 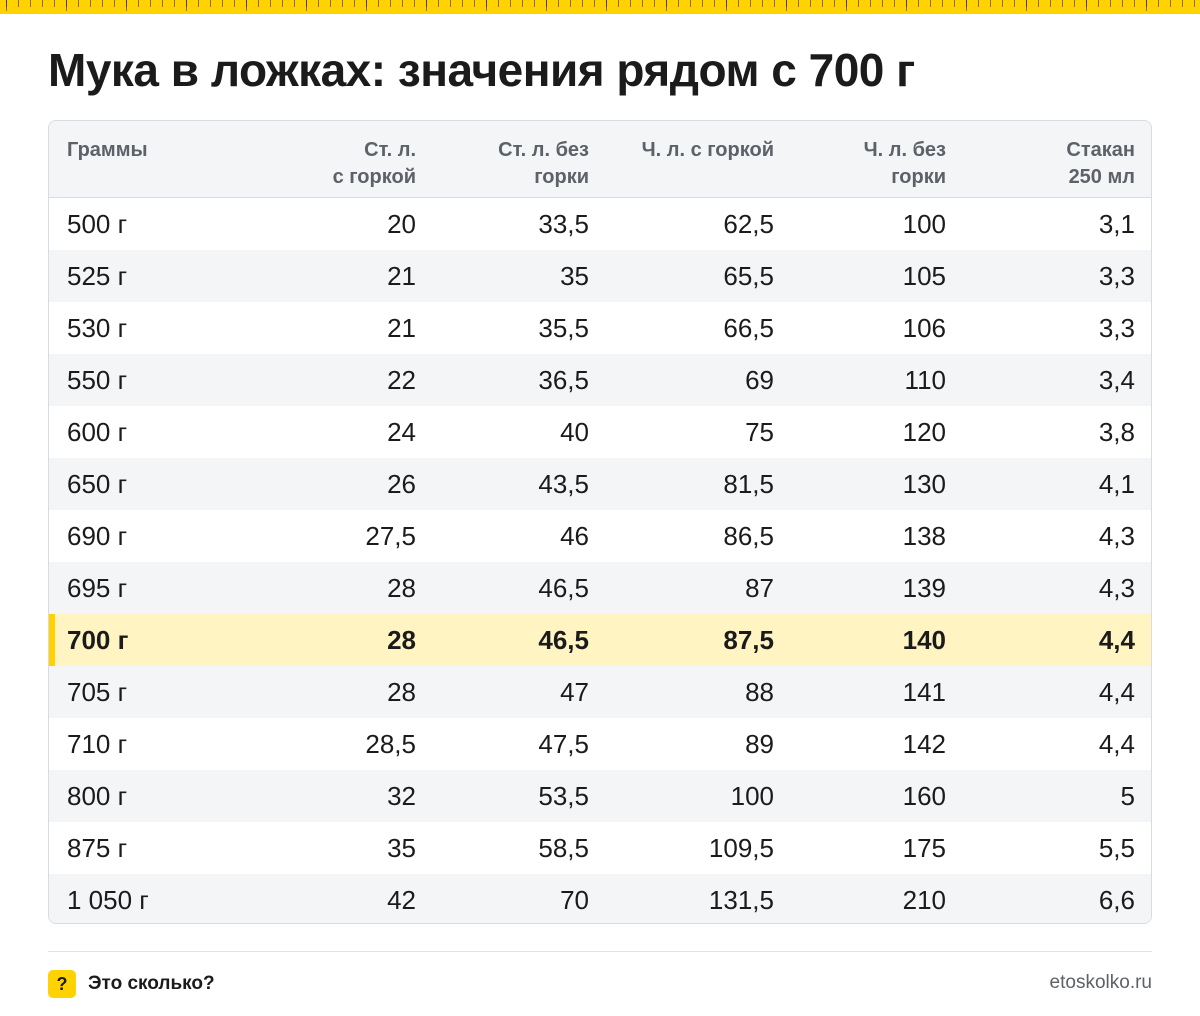 I want to click on cell-value: 160, so click(x=924, y=795).